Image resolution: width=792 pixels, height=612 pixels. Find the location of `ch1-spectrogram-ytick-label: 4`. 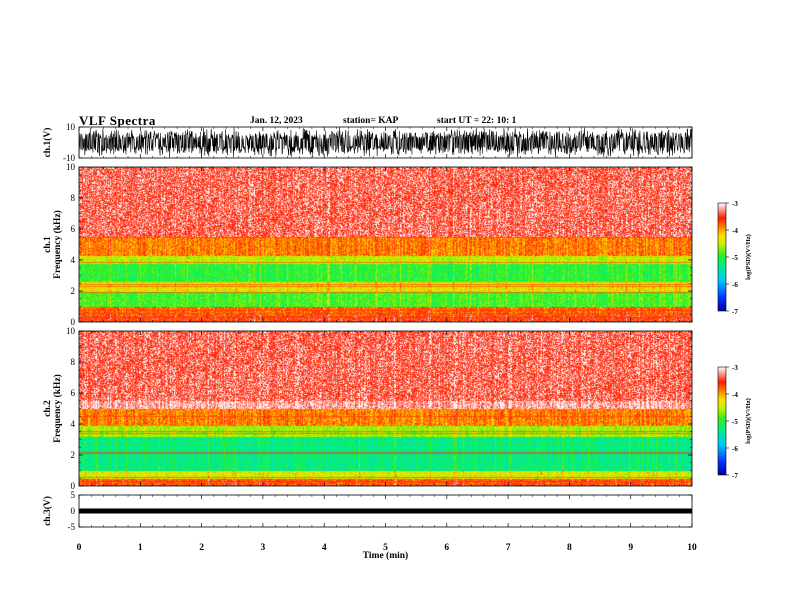

ch1-spectrogram-ytick-label: 4 is located at coordinates (73, 260).